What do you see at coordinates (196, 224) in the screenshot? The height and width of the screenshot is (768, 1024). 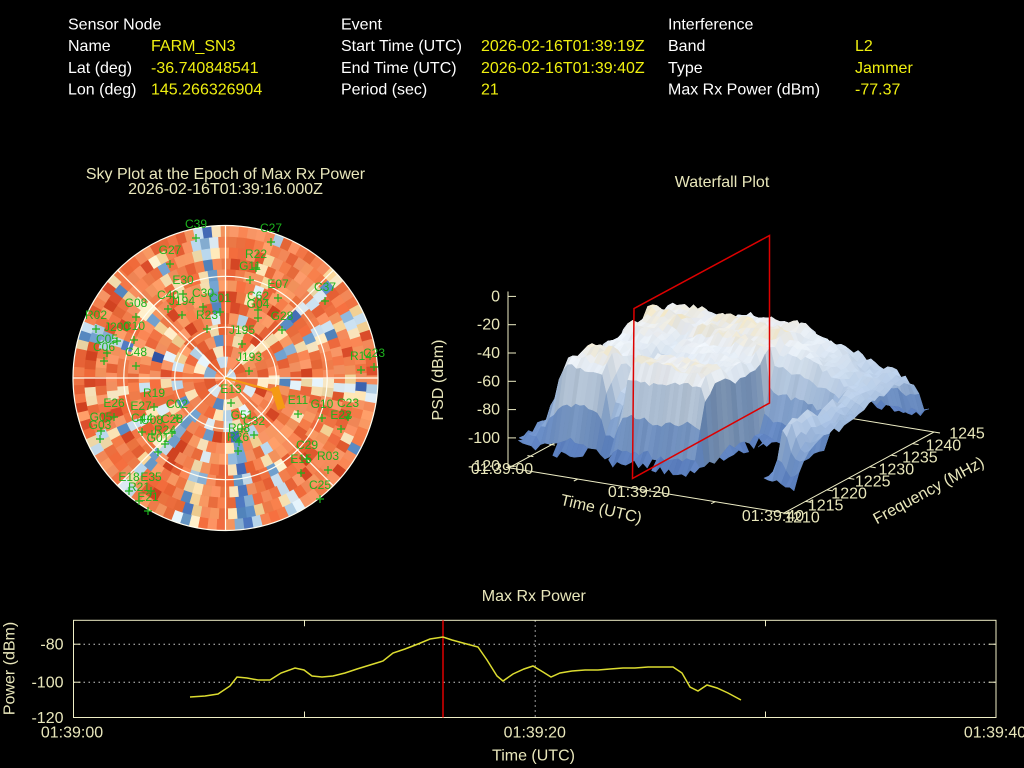 I see `svg-text: C39` at bounding box center [196, 224].